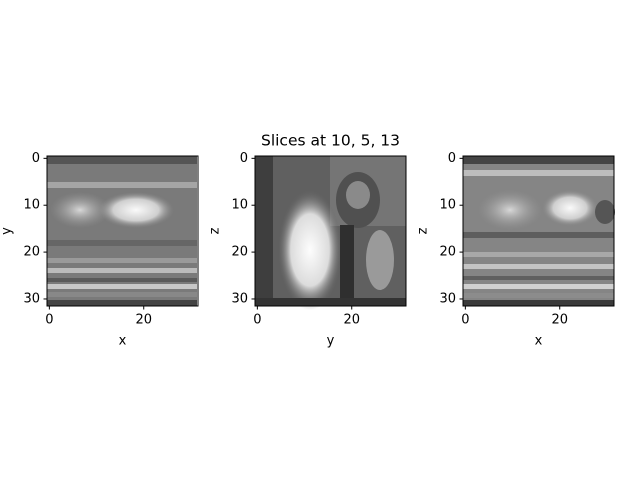  Describe the element at coordinates (331, 341) in the screenshot. I see `x-axis-label: y` at that location.